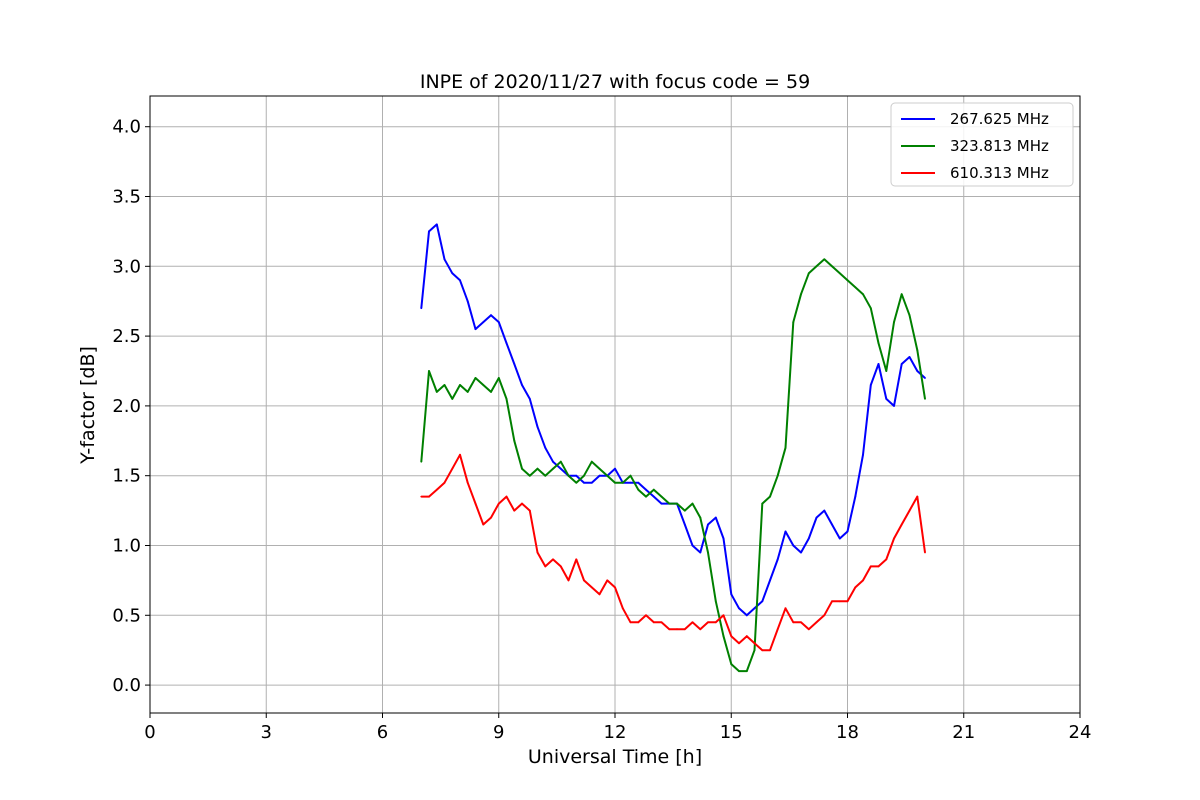 Image resolution: width=1200 pixels, height=800 pixels. I want to click on x-tick-label: 6, so click(382, 732).